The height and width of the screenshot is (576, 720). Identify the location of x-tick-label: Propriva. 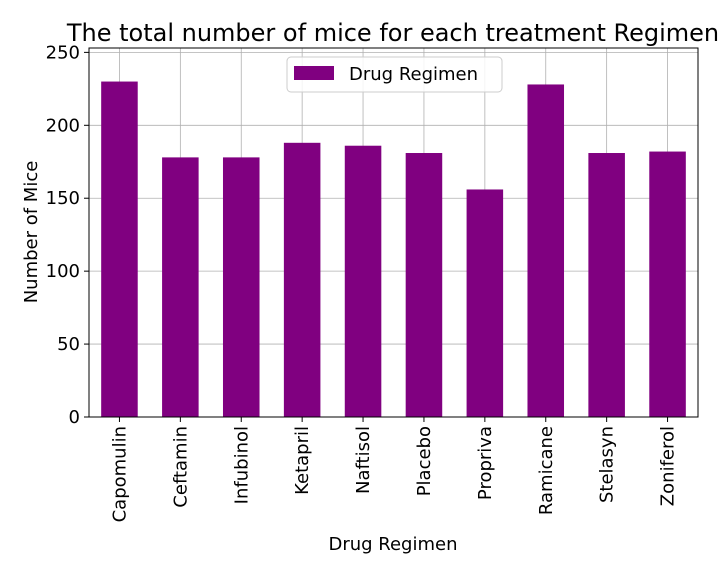
(485, 463).